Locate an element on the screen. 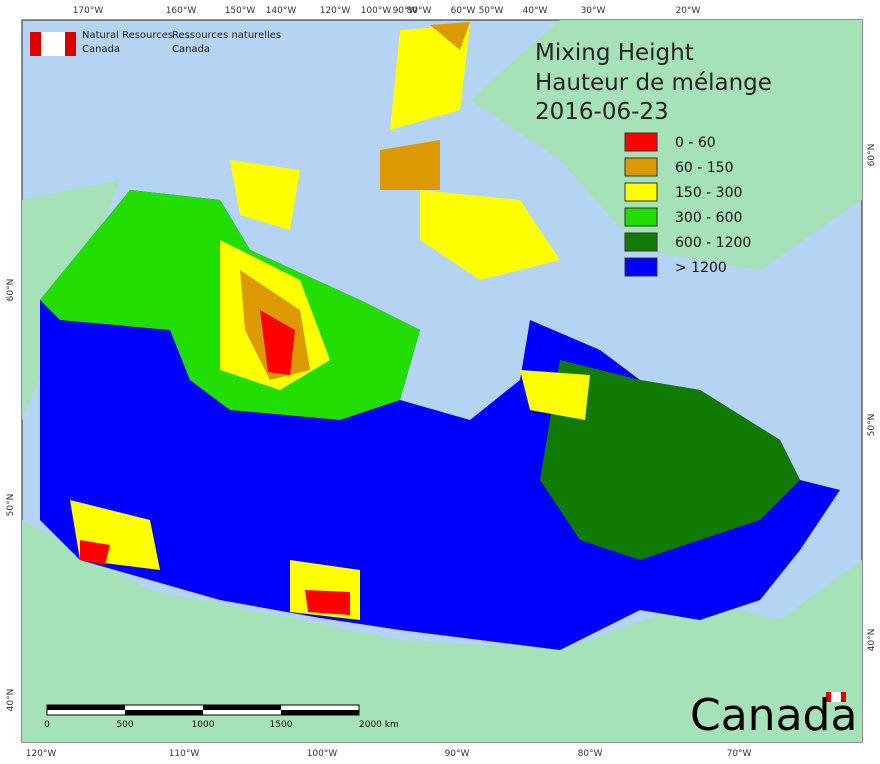 This screenshot has height=764, width=880. graticule-label: 160°W is located at coordinates (181, 11).